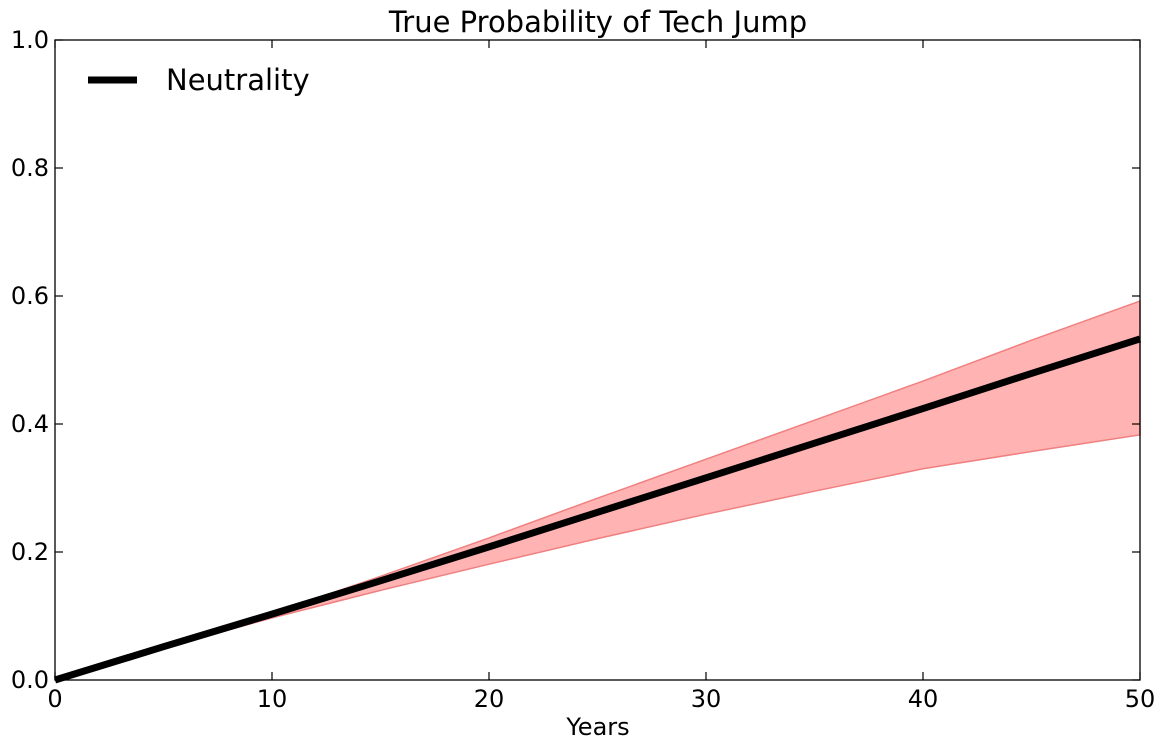 This screenshot has height=750, width=1166. I want to click on x-tick-label: 0, so click(54, 699).